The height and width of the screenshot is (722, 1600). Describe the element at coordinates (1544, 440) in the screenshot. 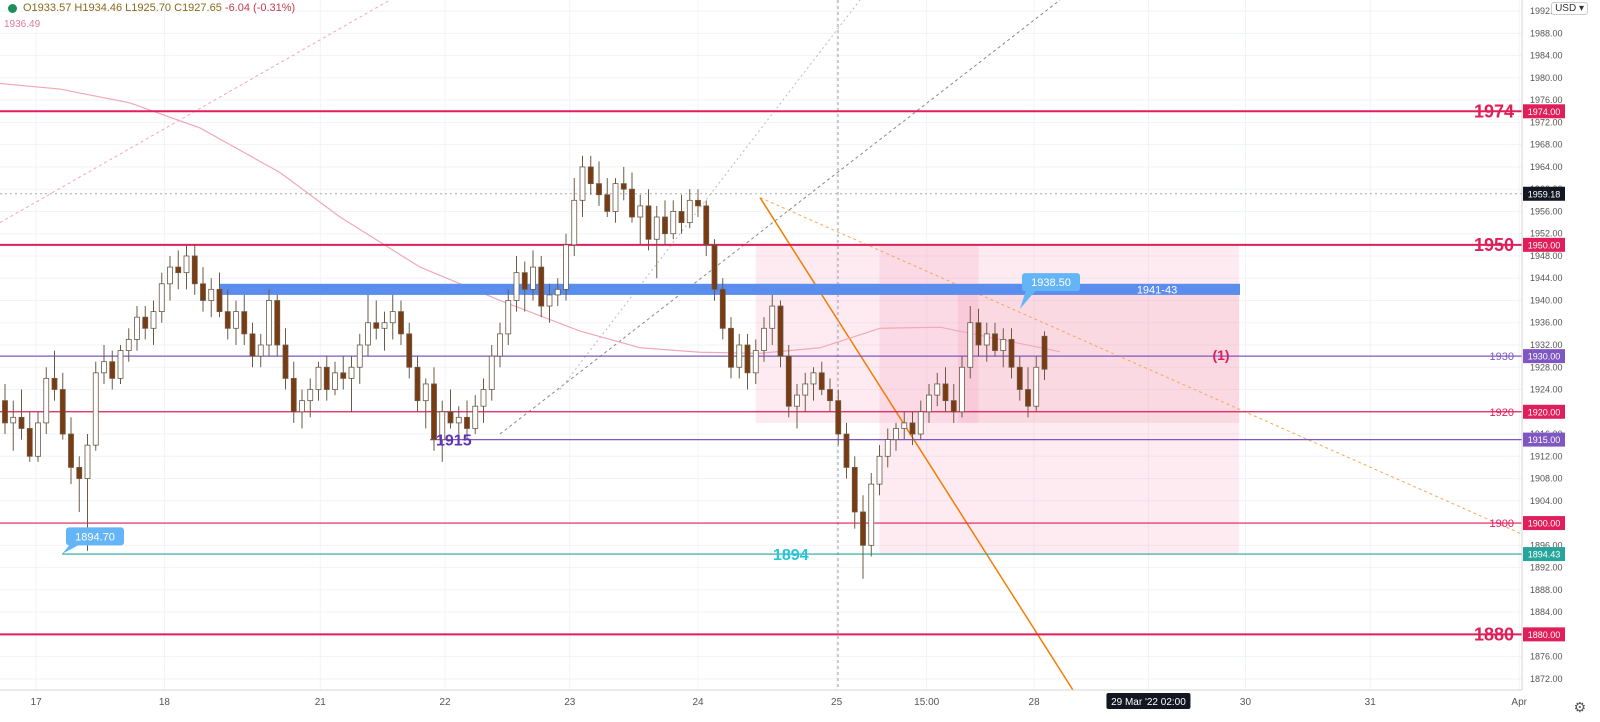

I see `price-badge-text: 1915.00` at that location.